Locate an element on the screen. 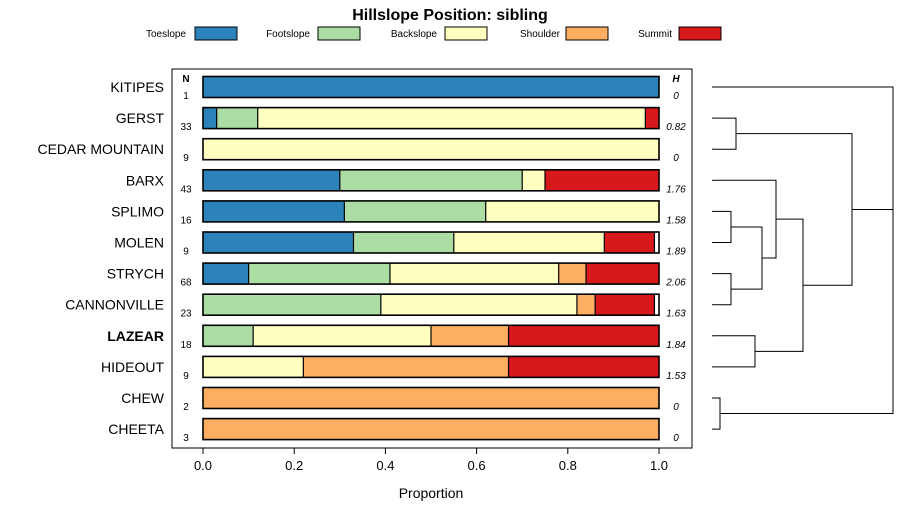 This screenshot has width=900, height=520. n-value-barx: 43 is located at coordinates (186, 189).